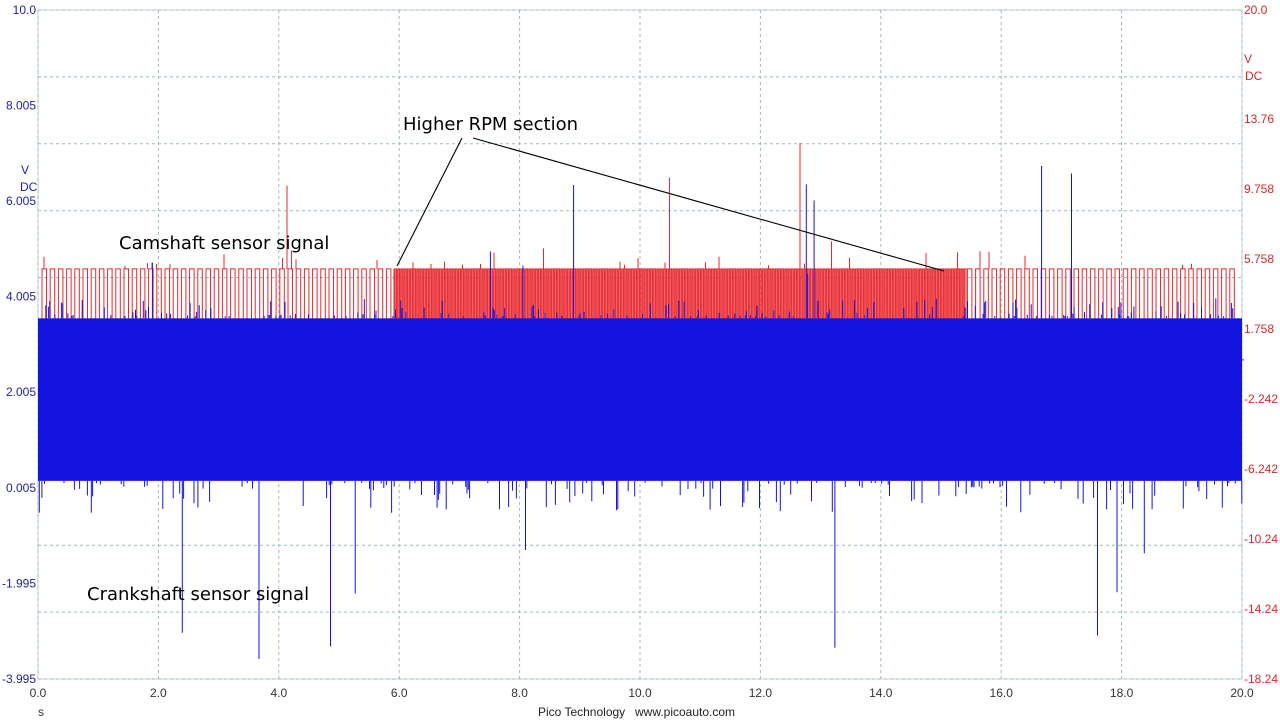  I want to click on right-axis-tick-label: -14.24, so click(1261, 609).